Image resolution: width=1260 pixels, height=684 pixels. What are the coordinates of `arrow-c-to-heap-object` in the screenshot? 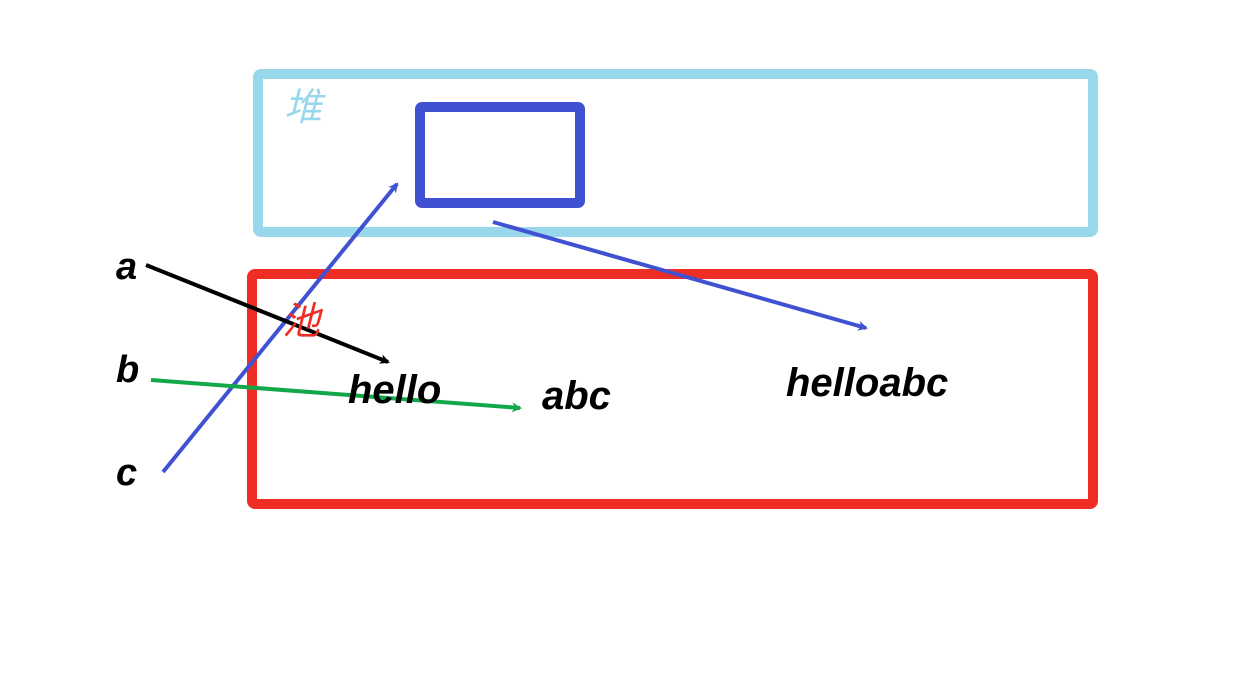 It's located at (280, 328).